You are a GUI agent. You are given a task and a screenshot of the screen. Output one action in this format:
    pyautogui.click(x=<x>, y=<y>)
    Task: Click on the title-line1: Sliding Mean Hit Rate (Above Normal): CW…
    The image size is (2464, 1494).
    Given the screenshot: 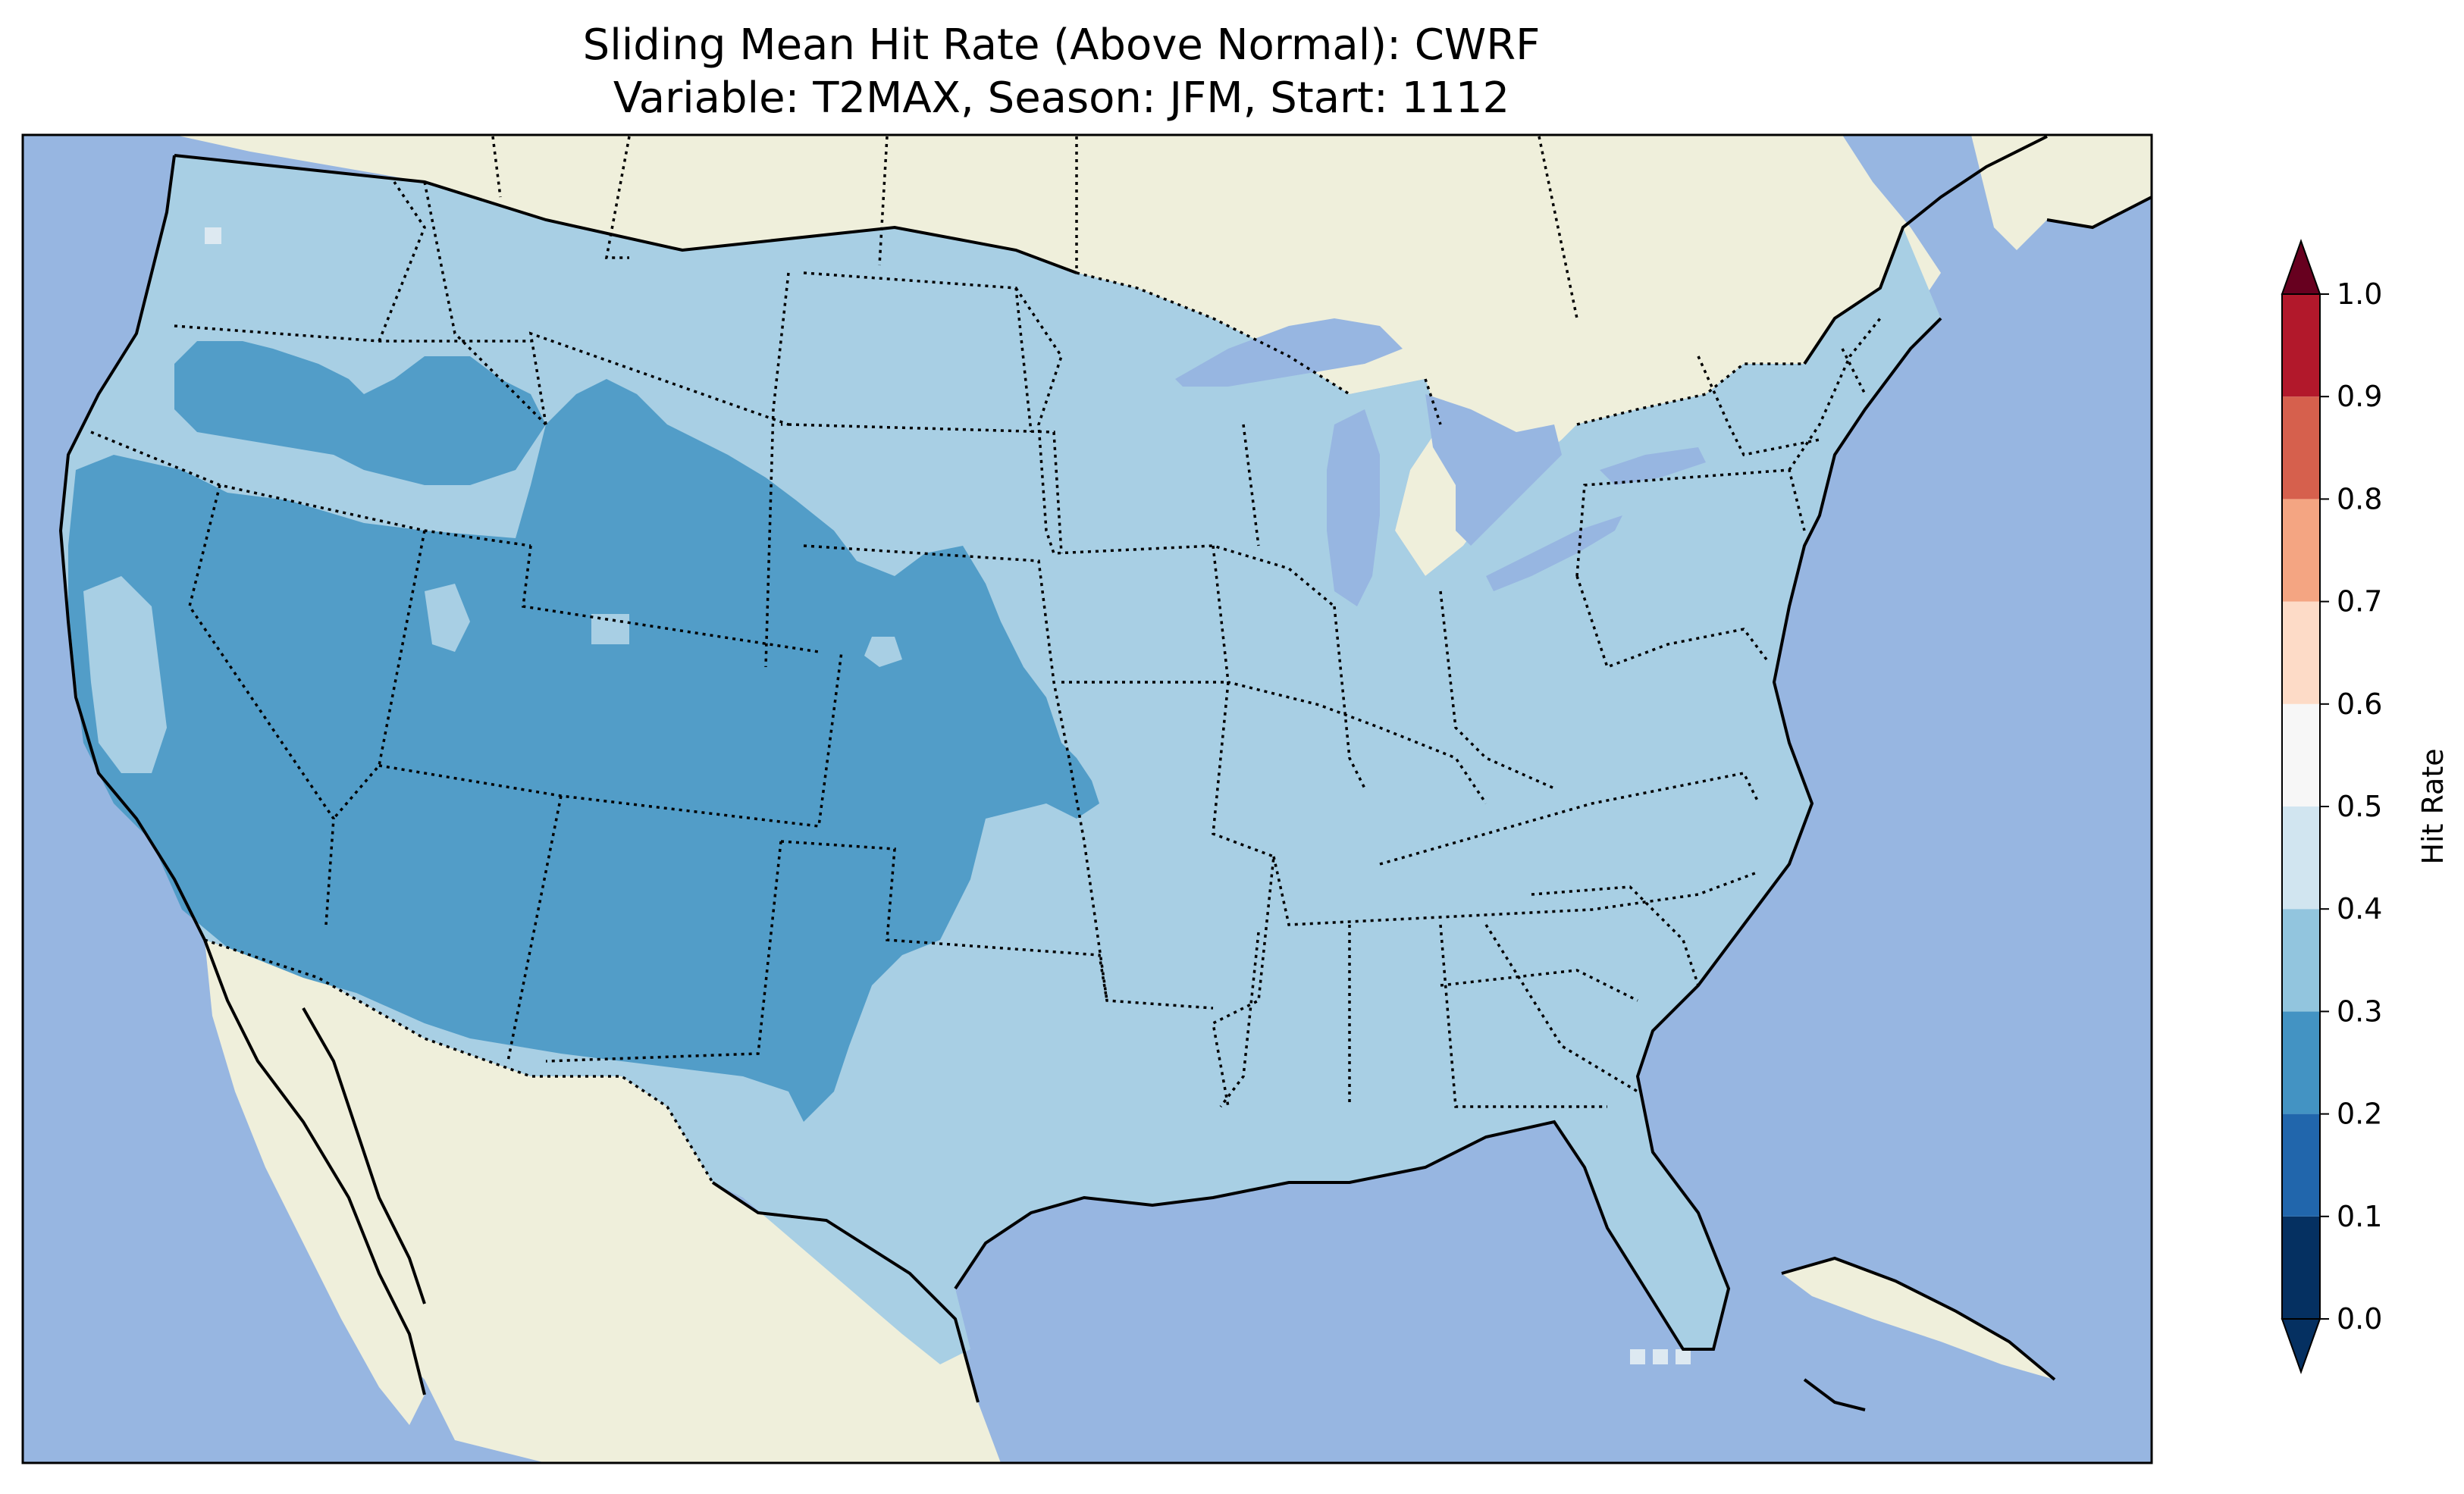 What is the action you would take?
    pyautogui.click(x=1062, y=45)
    